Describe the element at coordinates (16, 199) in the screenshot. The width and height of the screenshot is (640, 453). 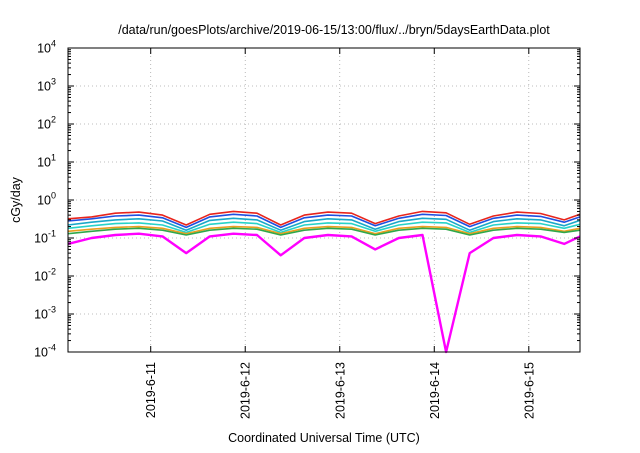
I see `y-axis-label: cGy/day` at that location.